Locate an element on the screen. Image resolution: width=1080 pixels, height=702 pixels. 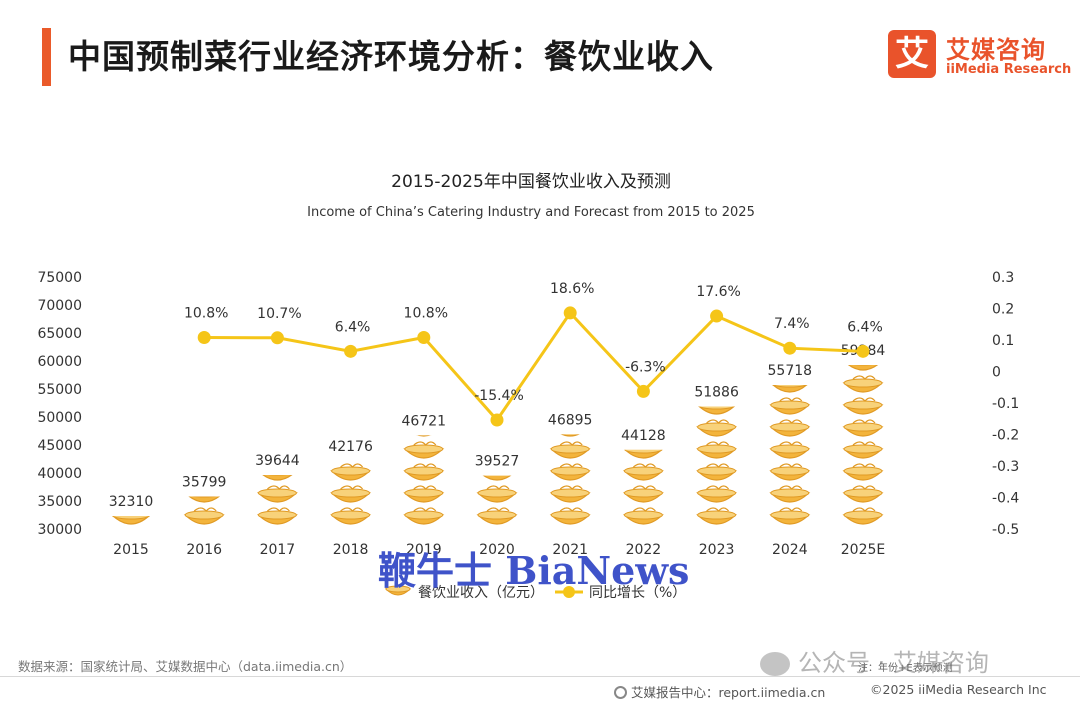
bar-value-label: 46721 is located at coordinates (424, 421).